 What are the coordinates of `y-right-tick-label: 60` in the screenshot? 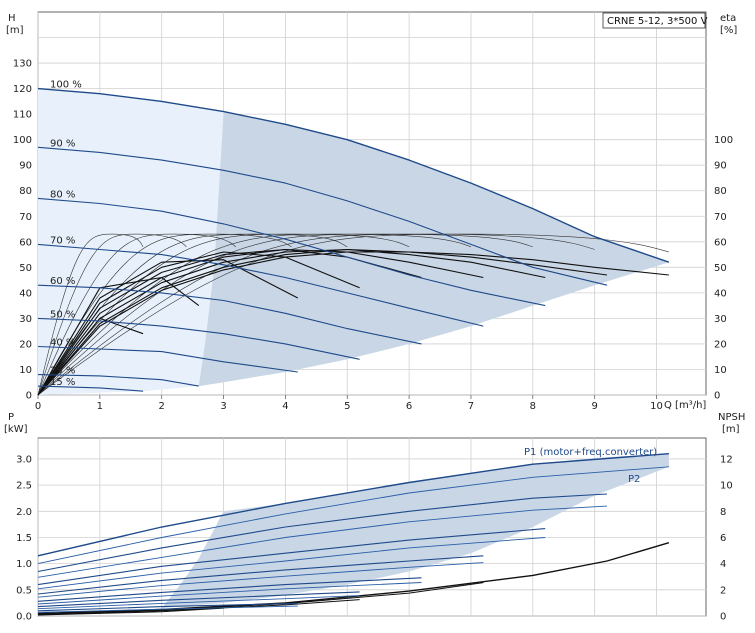 It's located at (720, 242).